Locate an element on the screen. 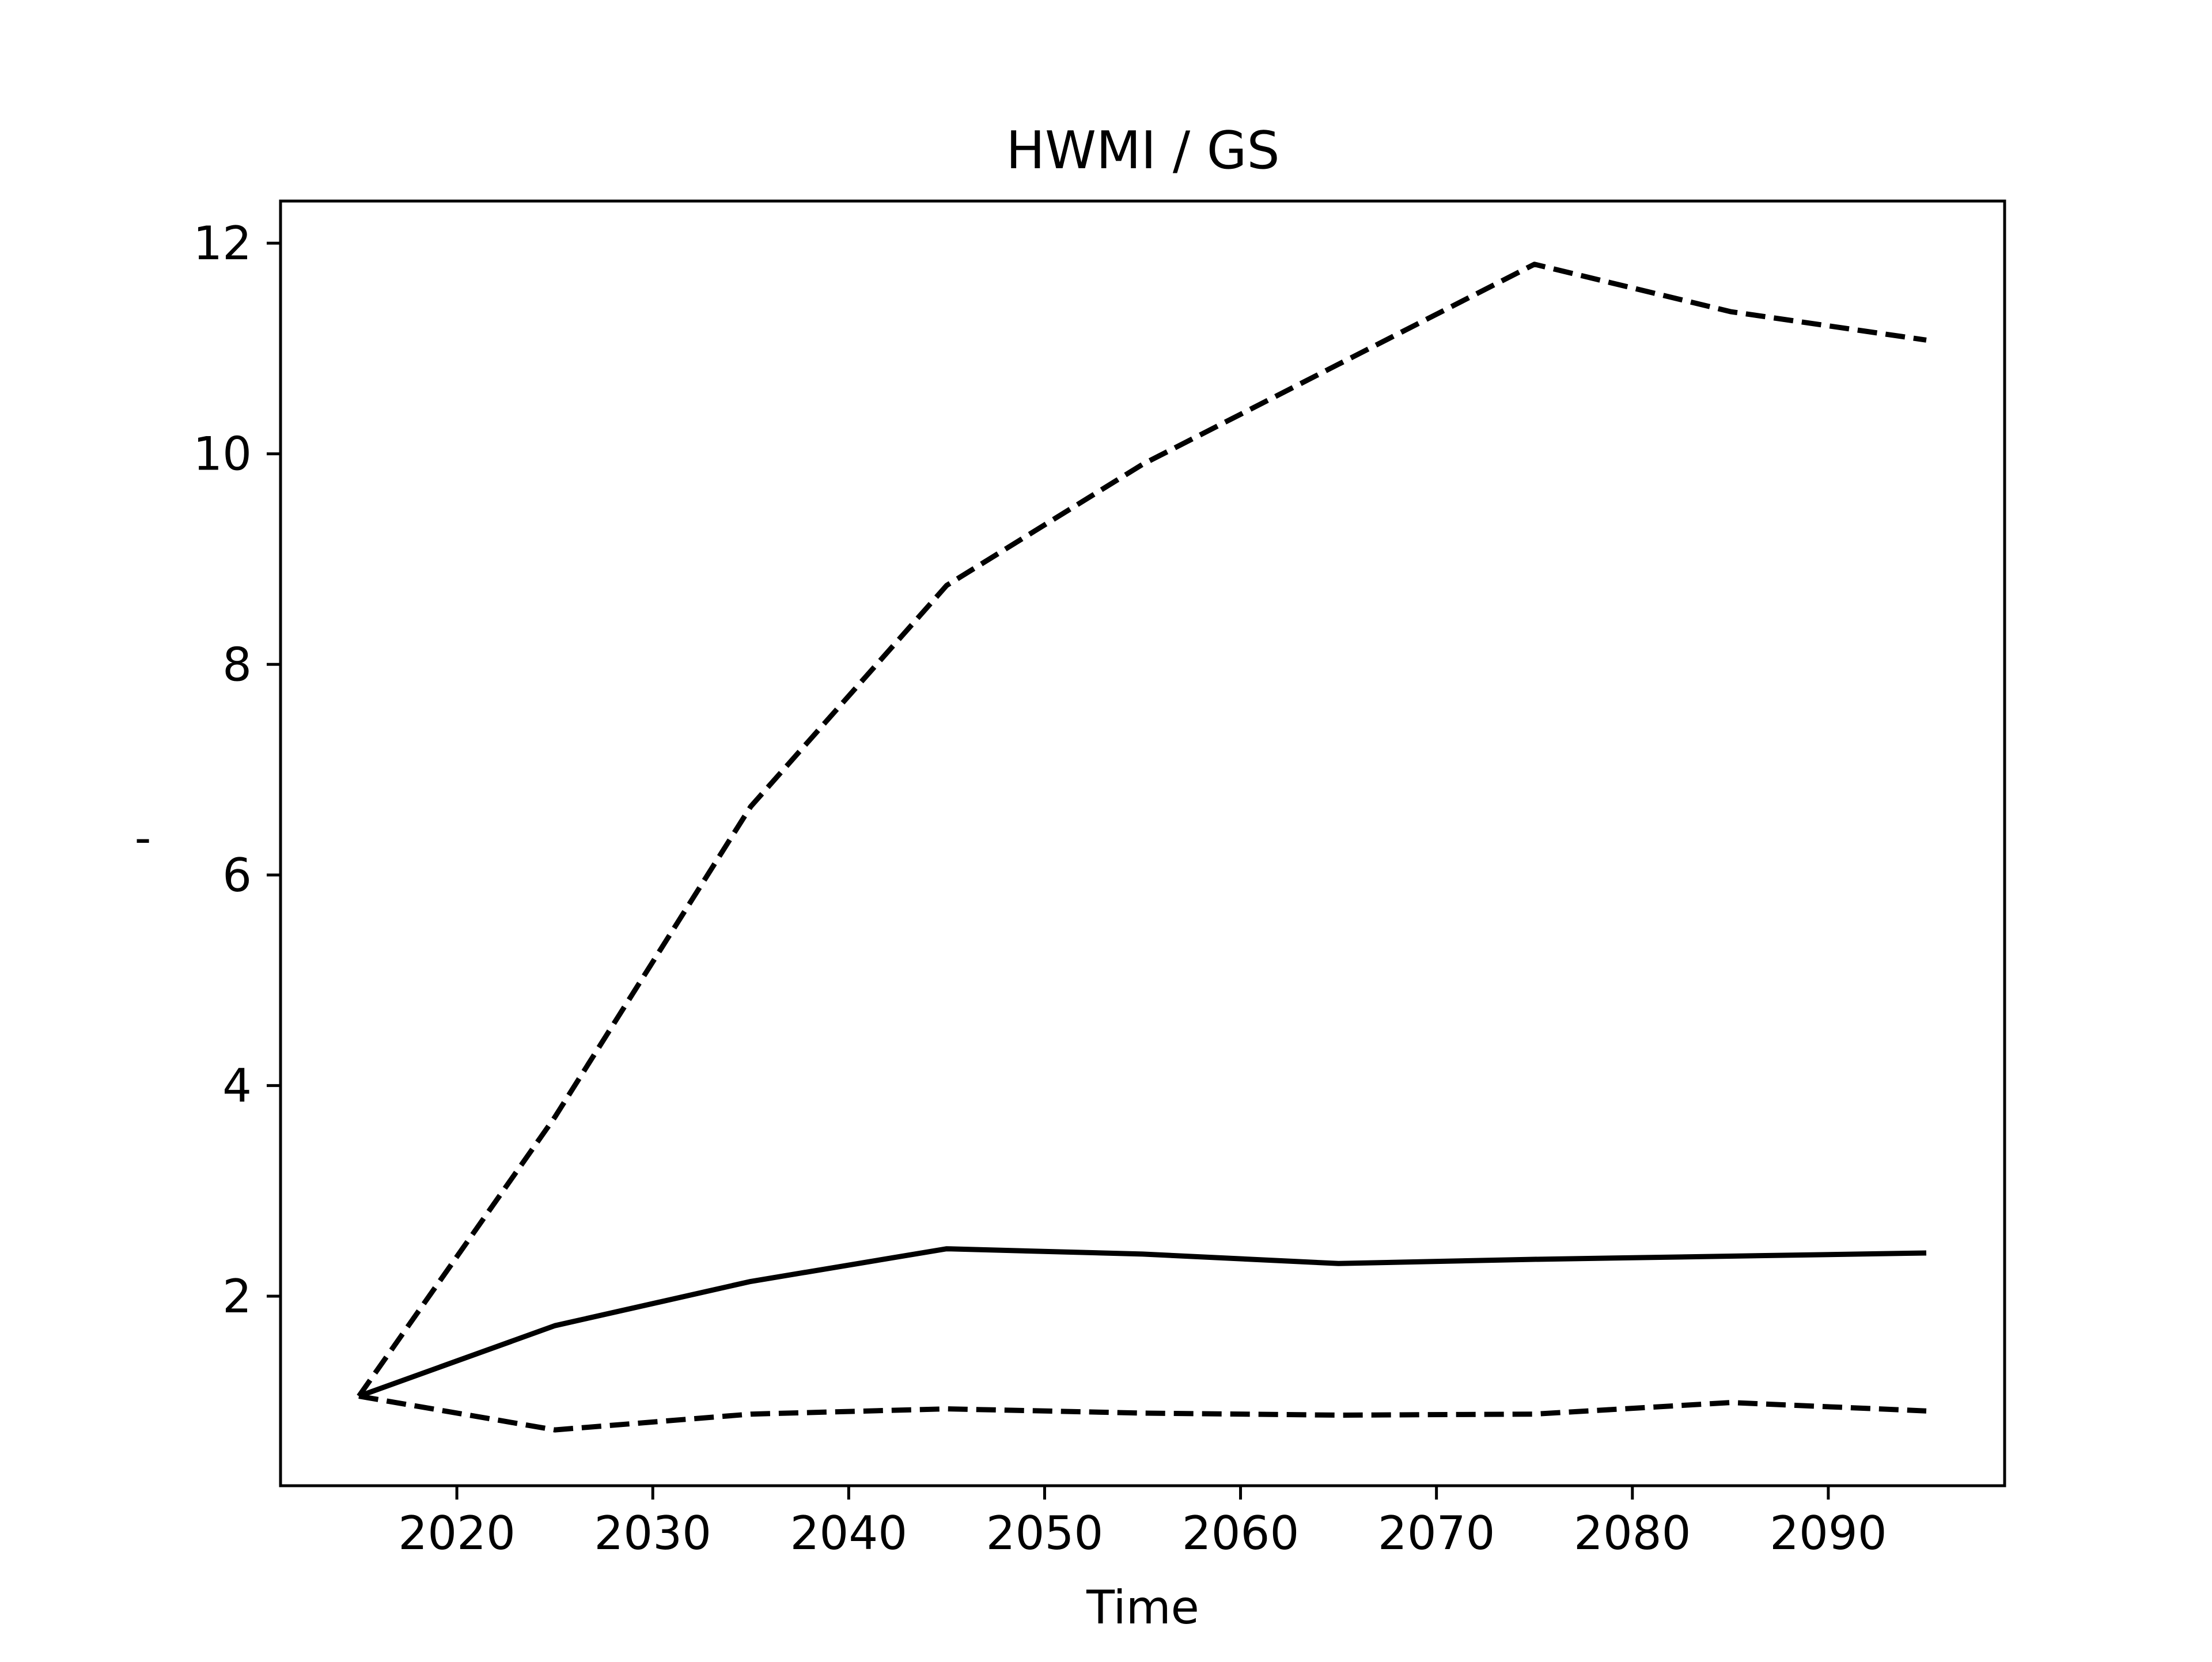  y-tick-label: 4 is located at coordinates (237, 1085).